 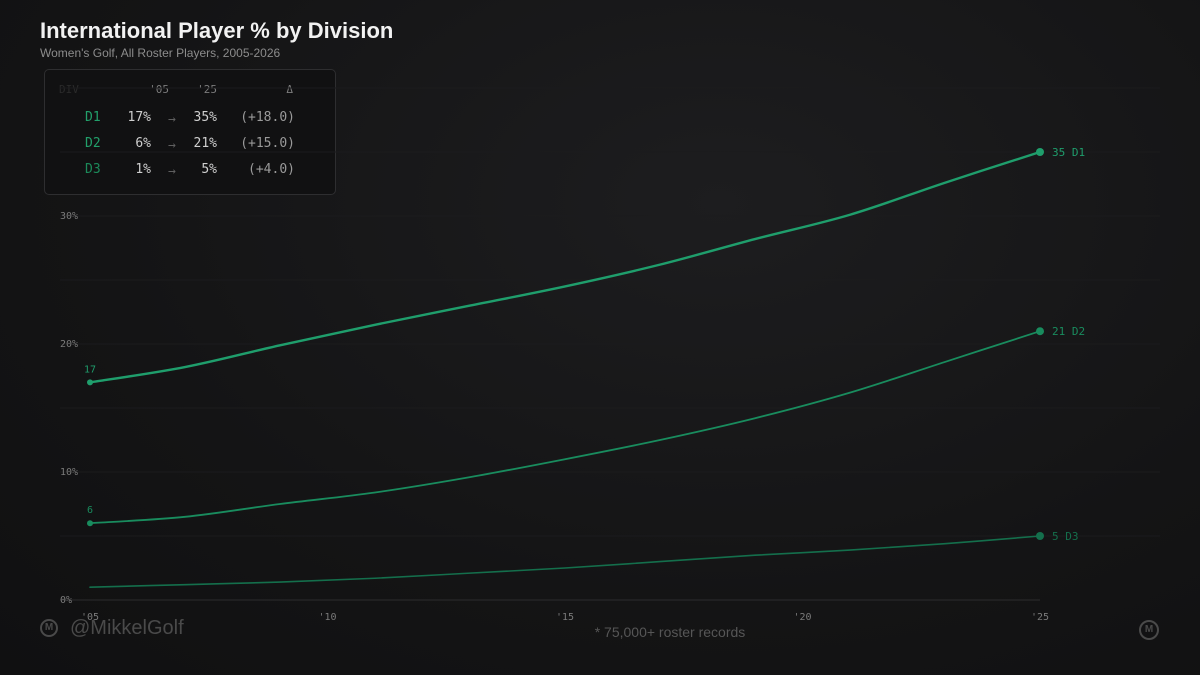 I want to click on summary-row-d1-arrow: →, so click(x=172, y=119).